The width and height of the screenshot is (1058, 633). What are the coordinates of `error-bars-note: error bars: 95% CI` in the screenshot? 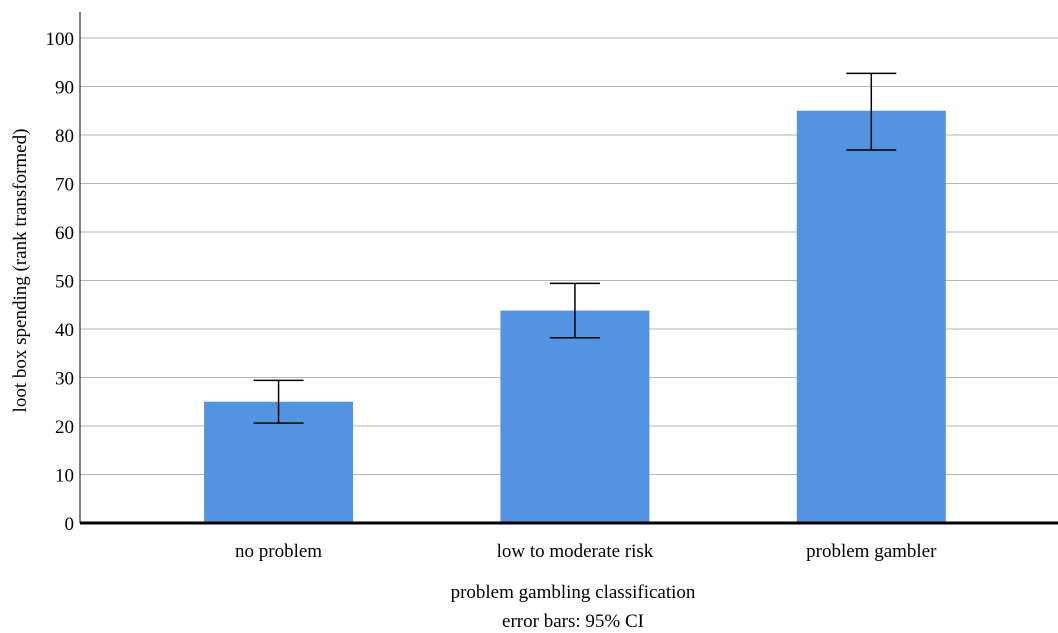 It's located at (573, 621).